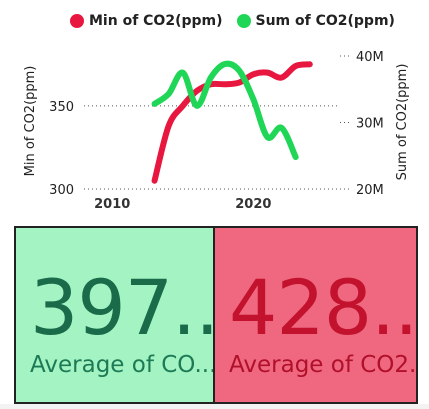  What do you see at coordinates (214, 406) in the screenshot?
I see `bottom-strip` at bounding box center [214, 406].